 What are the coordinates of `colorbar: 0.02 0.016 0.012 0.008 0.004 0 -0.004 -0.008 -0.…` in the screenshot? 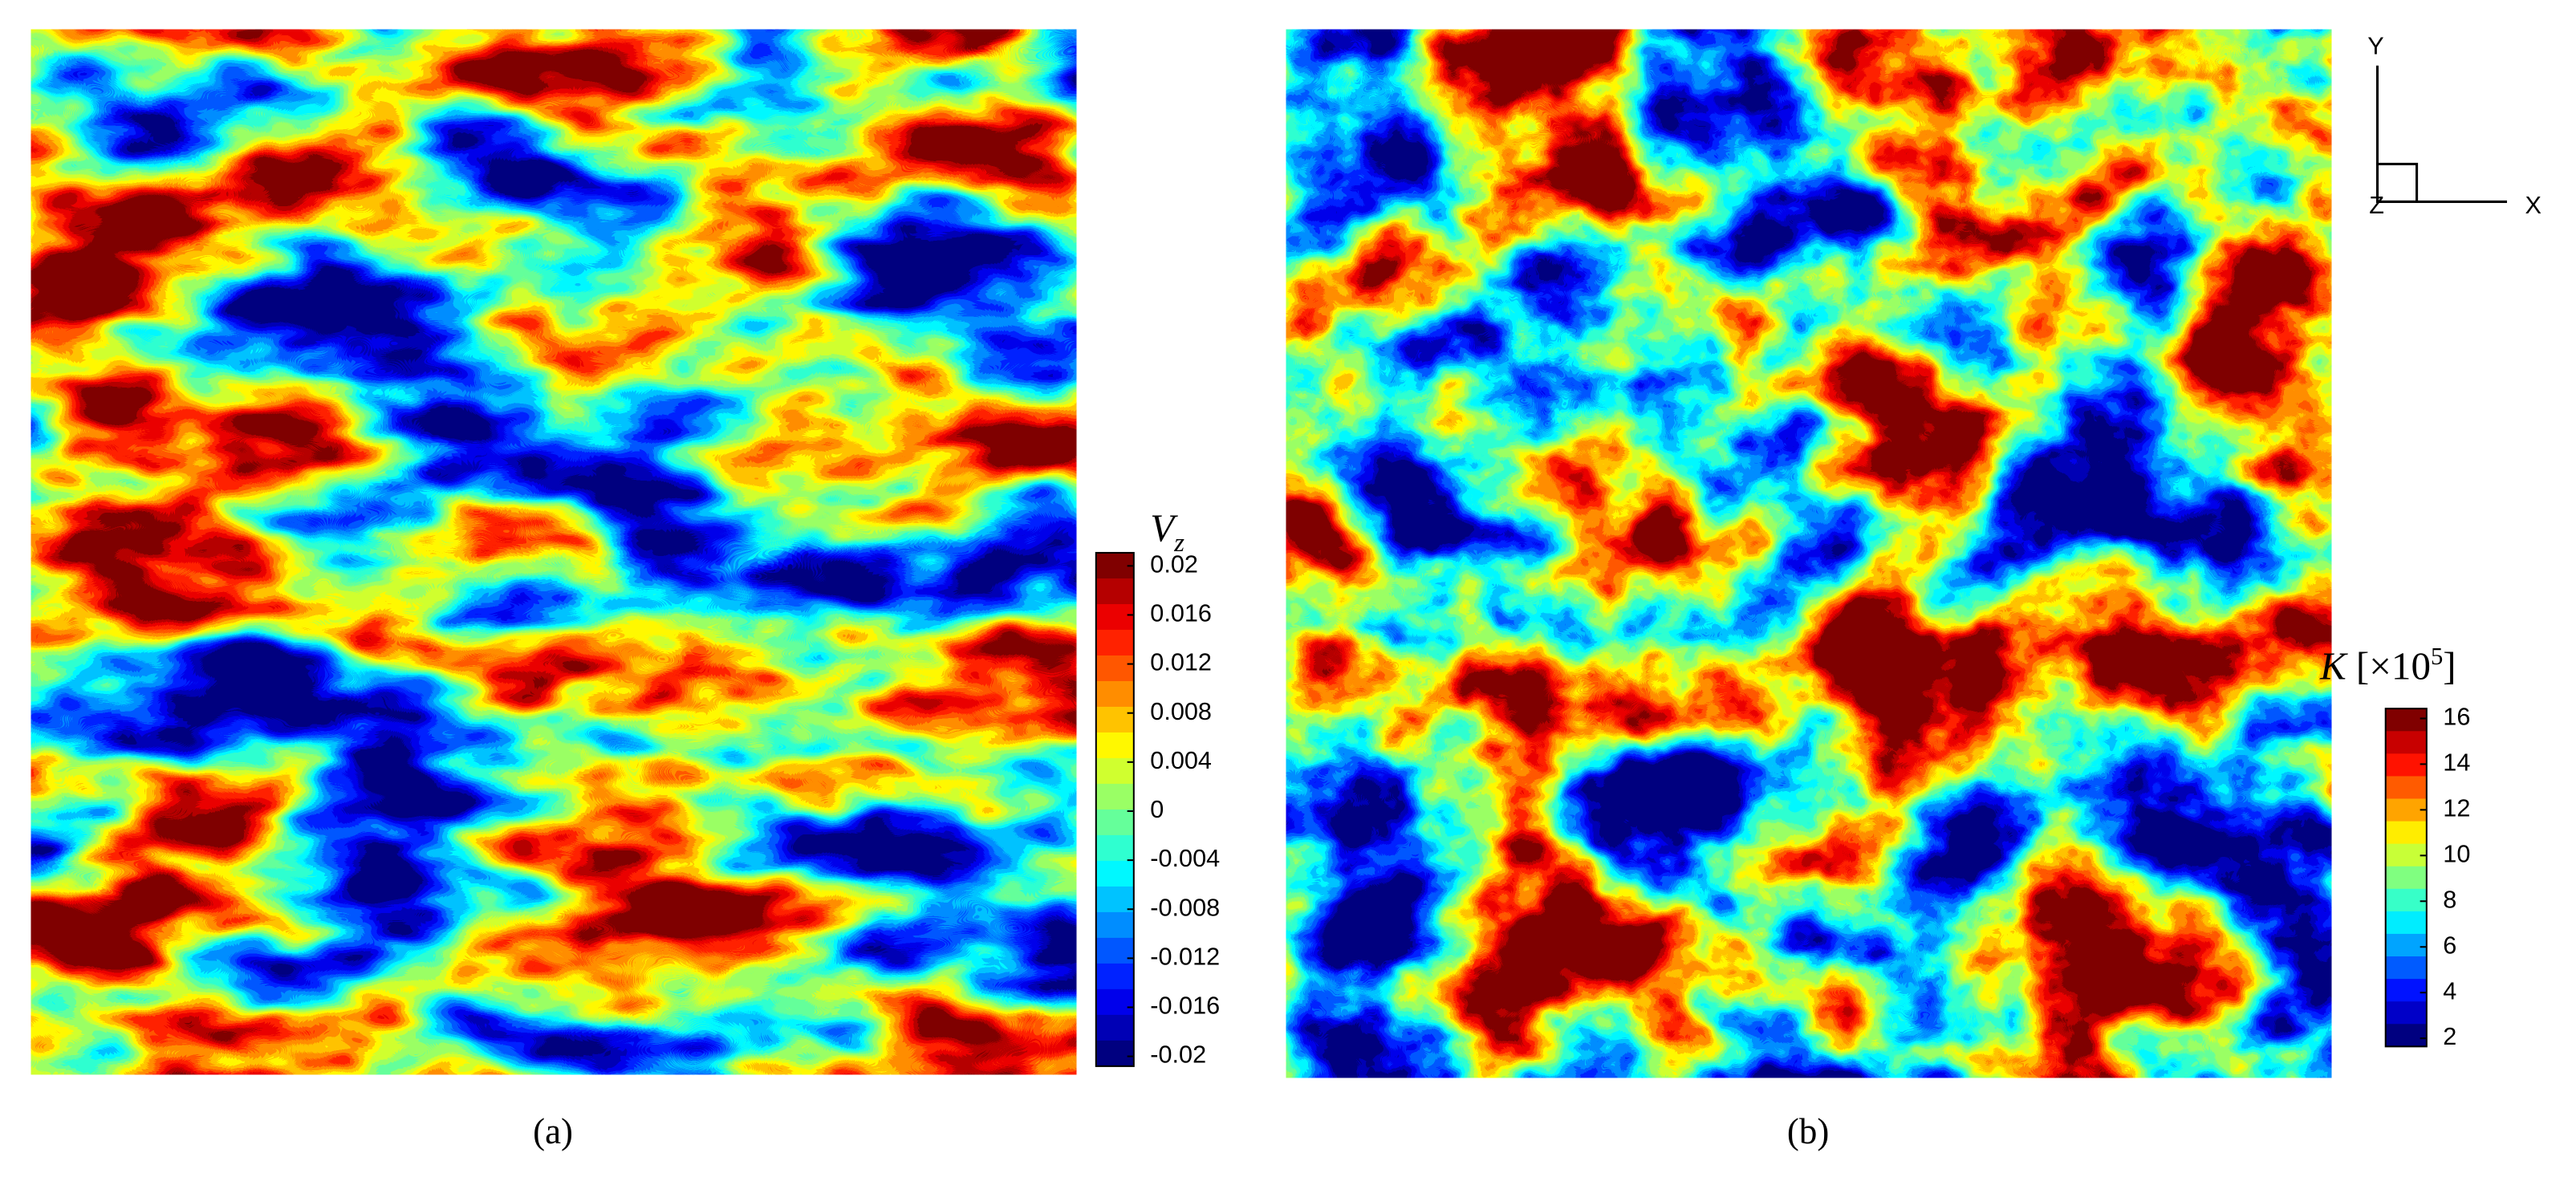 It's located at (1158, 810).